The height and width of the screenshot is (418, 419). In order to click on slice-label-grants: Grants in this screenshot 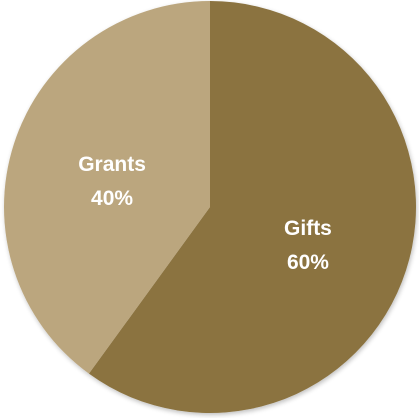, I will do `click(112, 164)`.